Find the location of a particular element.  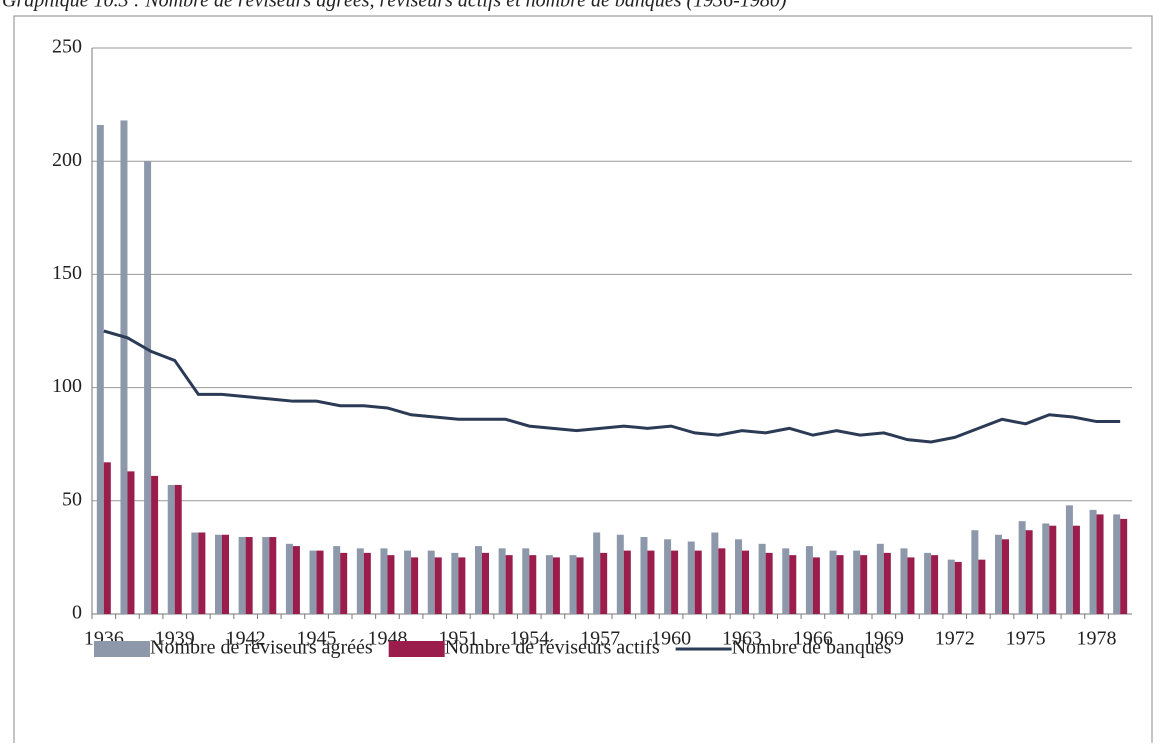

y-tick-label: 0 is located at coordinates (77, 613).